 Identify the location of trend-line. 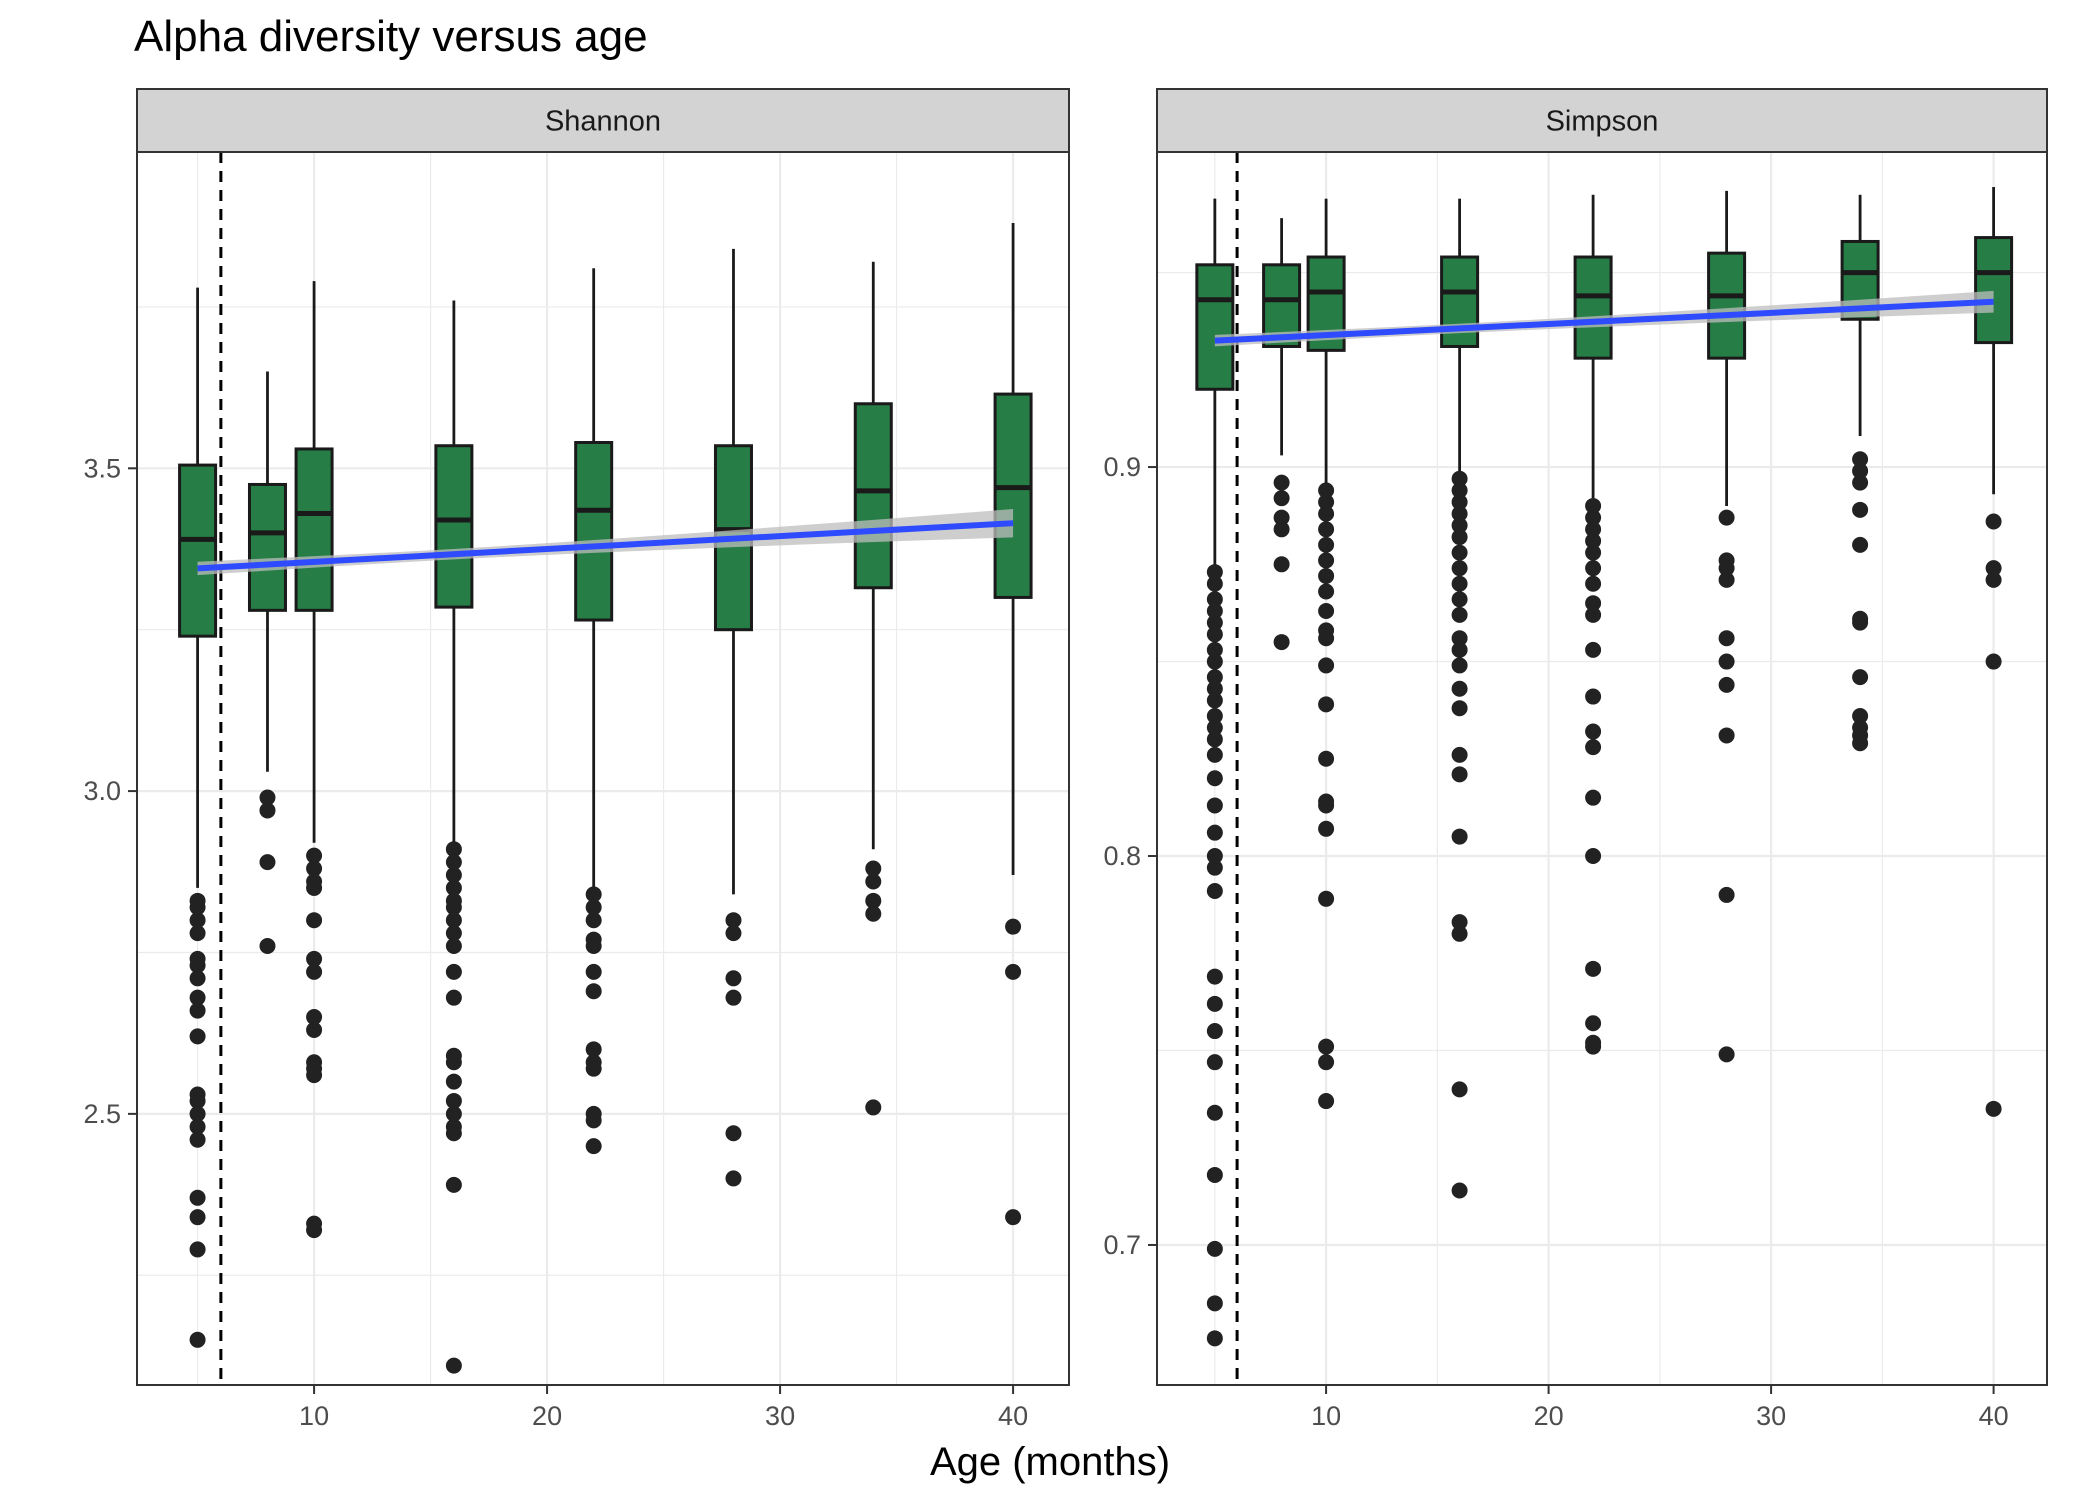
(605, 546).